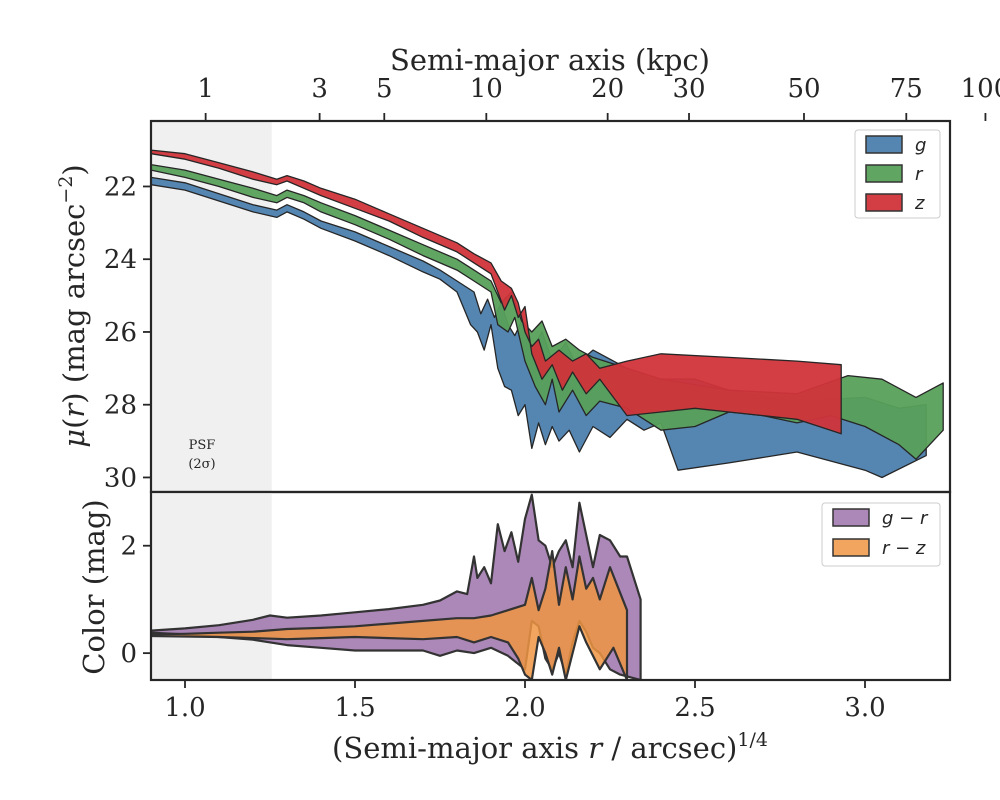 The height and width of the screenshot is (800, 1000). What do you see at coordinates (94, 586) in the screenshot?
I see `lower-y-axis-title: Color (mag)` at bounding box center [94, 586].